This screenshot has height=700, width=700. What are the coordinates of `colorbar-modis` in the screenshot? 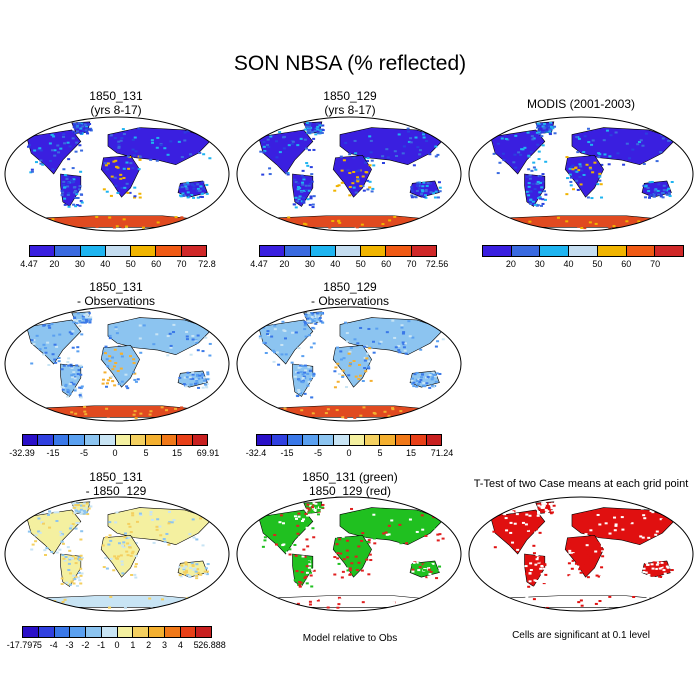 It's located at (583, 251).